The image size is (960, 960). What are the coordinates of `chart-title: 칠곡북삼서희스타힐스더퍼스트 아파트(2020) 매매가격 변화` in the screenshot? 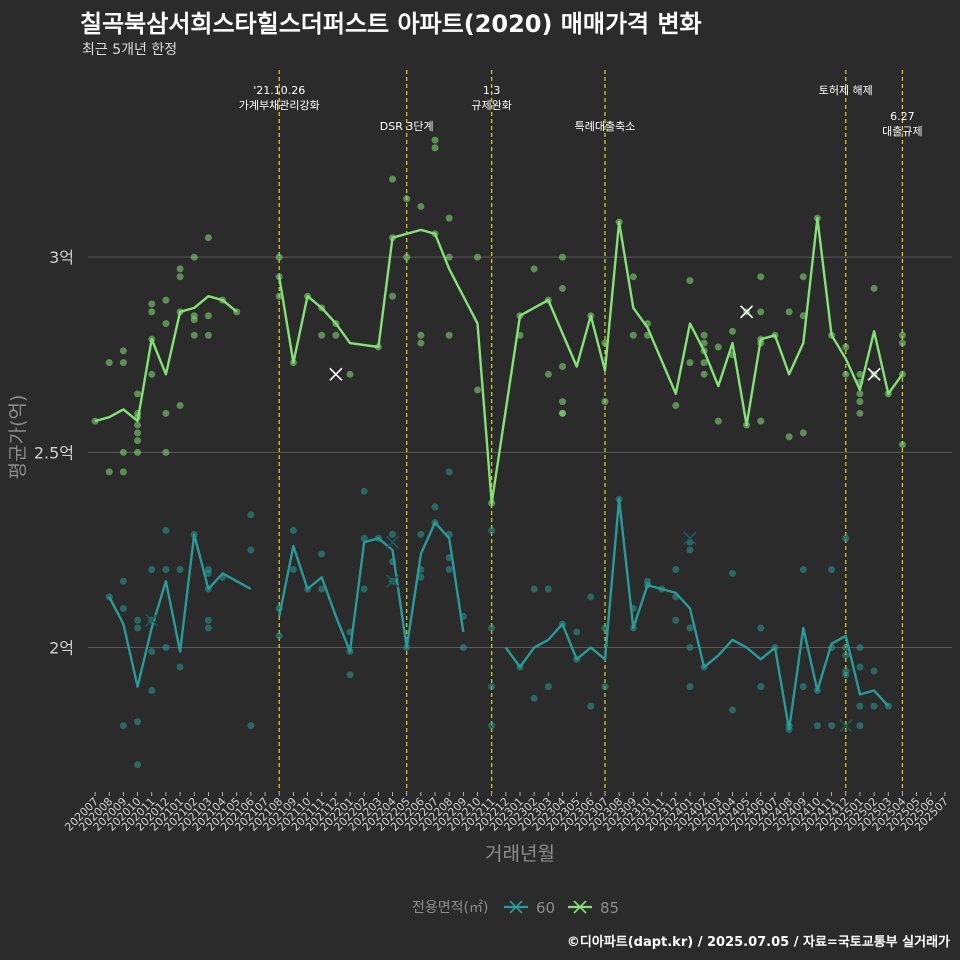 It's located at (391, 24).